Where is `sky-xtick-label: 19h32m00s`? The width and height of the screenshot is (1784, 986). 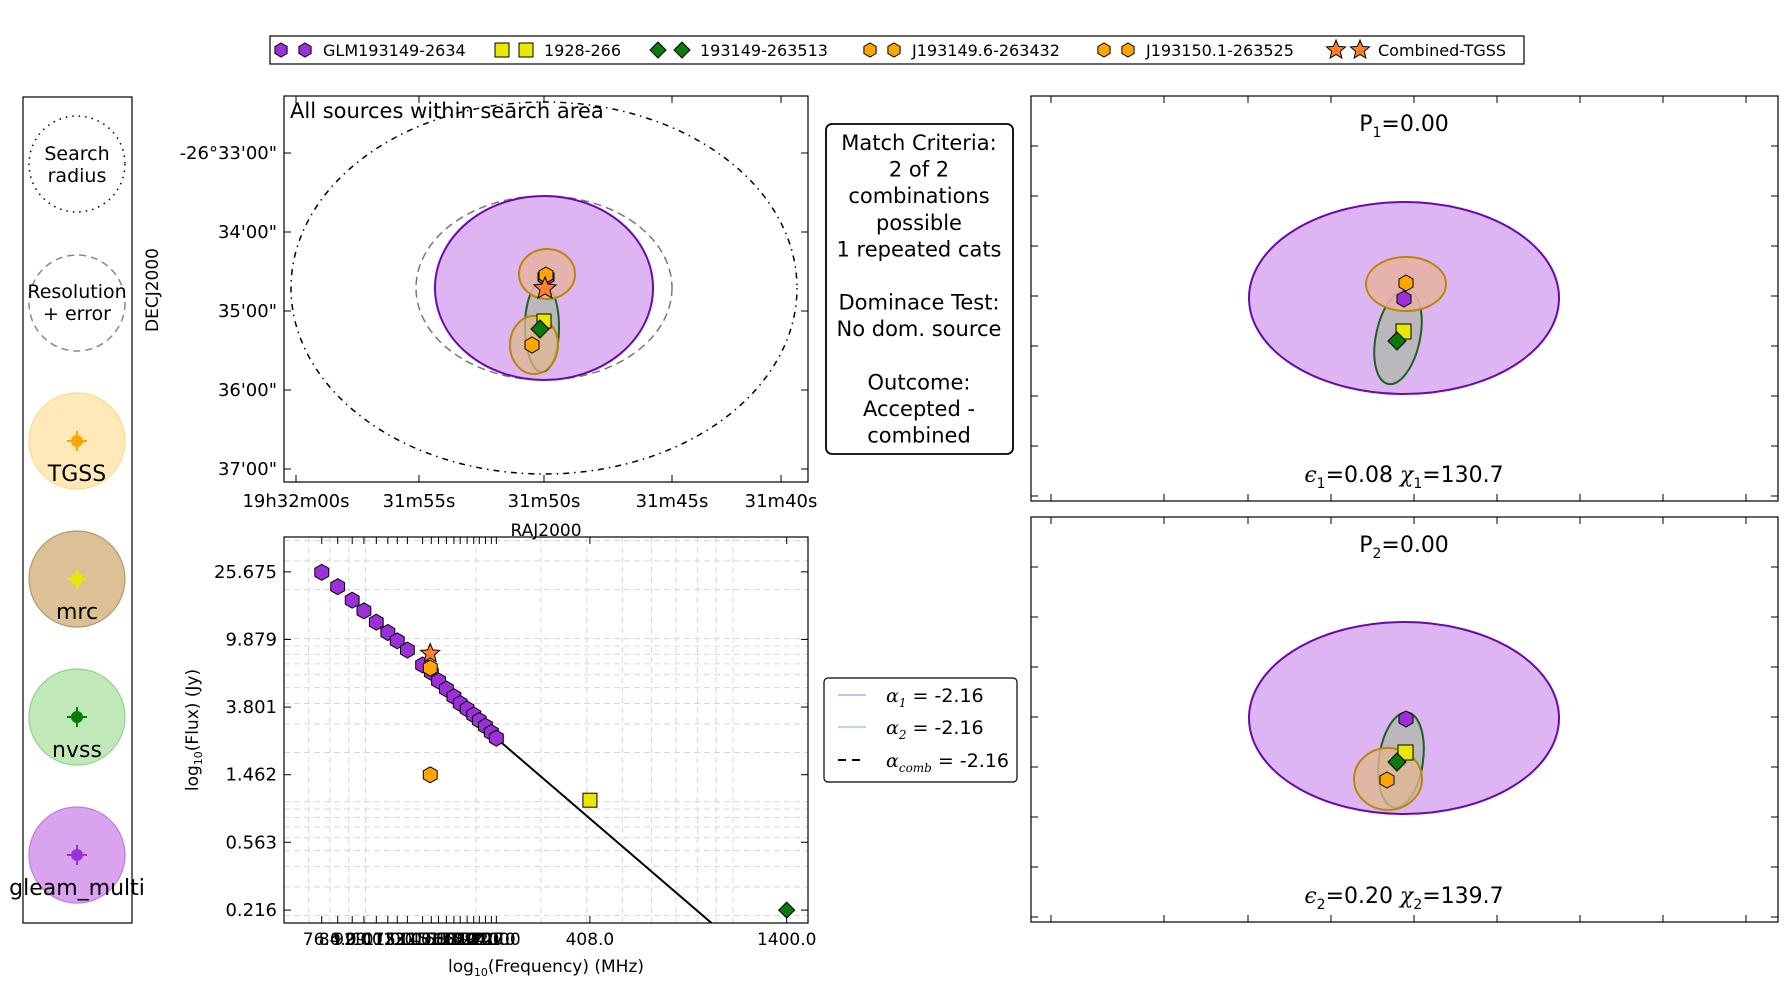 sky-xtick-label: 19h32m00s is located at coordinates (295, 501).